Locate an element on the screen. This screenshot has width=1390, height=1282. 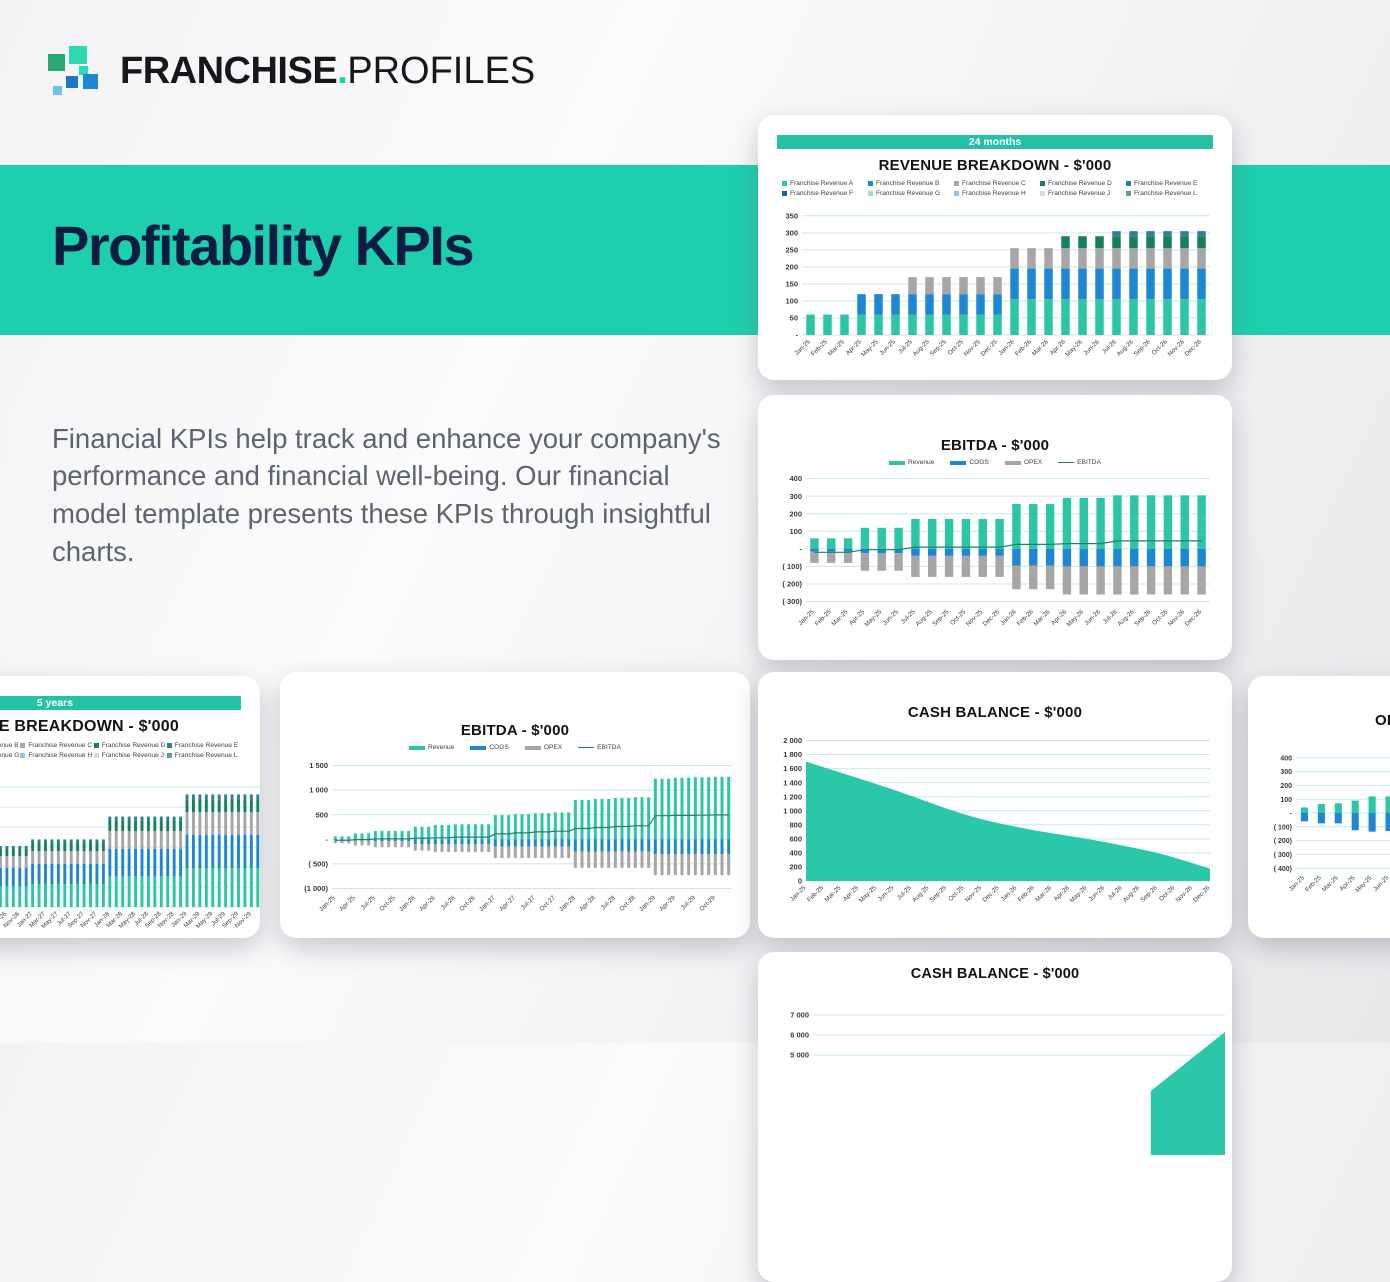
legend-item: COGS is located at coordinates (489, 747).